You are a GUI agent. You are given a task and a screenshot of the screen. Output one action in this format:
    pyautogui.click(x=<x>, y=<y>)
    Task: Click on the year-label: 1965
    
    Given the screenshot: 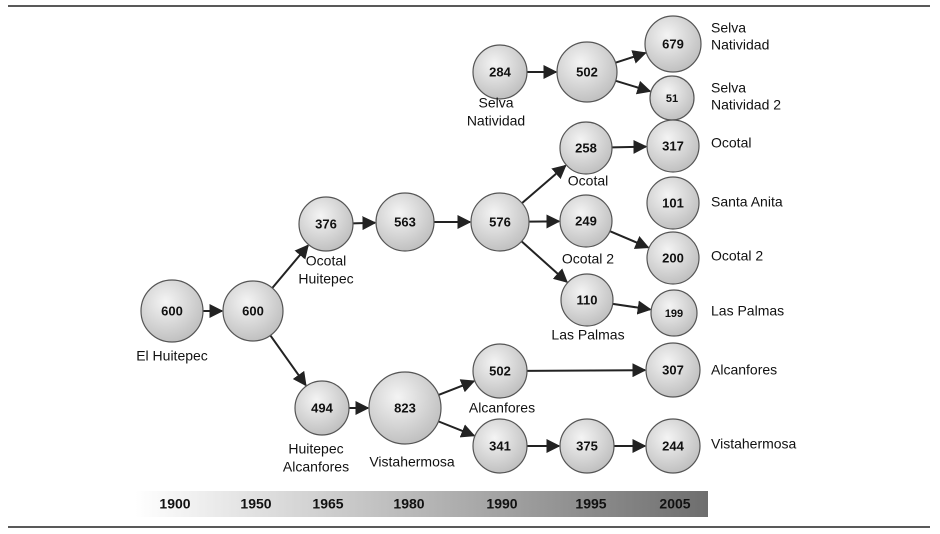 What is the action you would take?
    pyautogui.click(x=327, y=504)
    